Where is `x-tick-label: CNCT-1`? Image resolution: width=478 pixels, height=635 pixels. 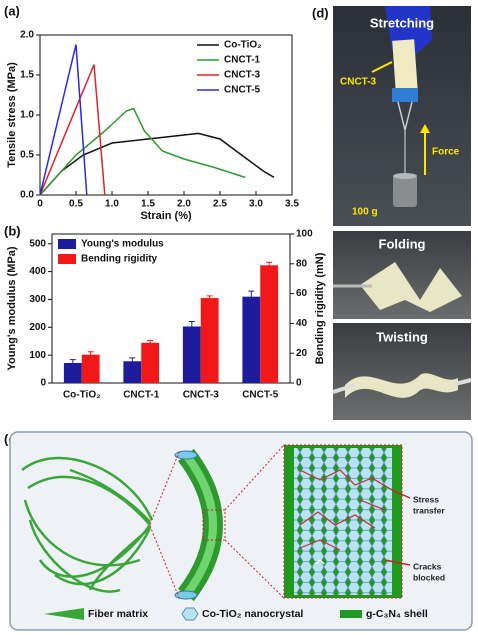 x-tick-label: CNCT-1 is located at coordinates (141, 395).